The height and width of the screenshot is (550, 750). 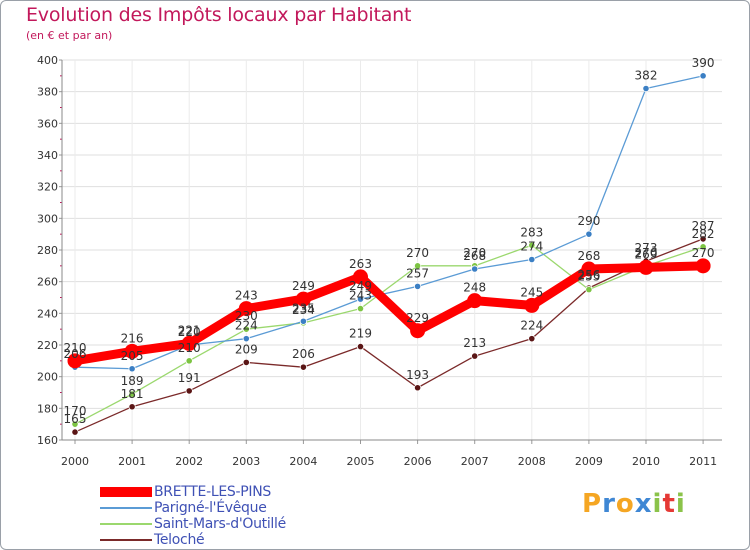 What do you see at coordinates (643, 504) in the screenshot?
I see `logo-letter: x` at bounding box center [643, 504].